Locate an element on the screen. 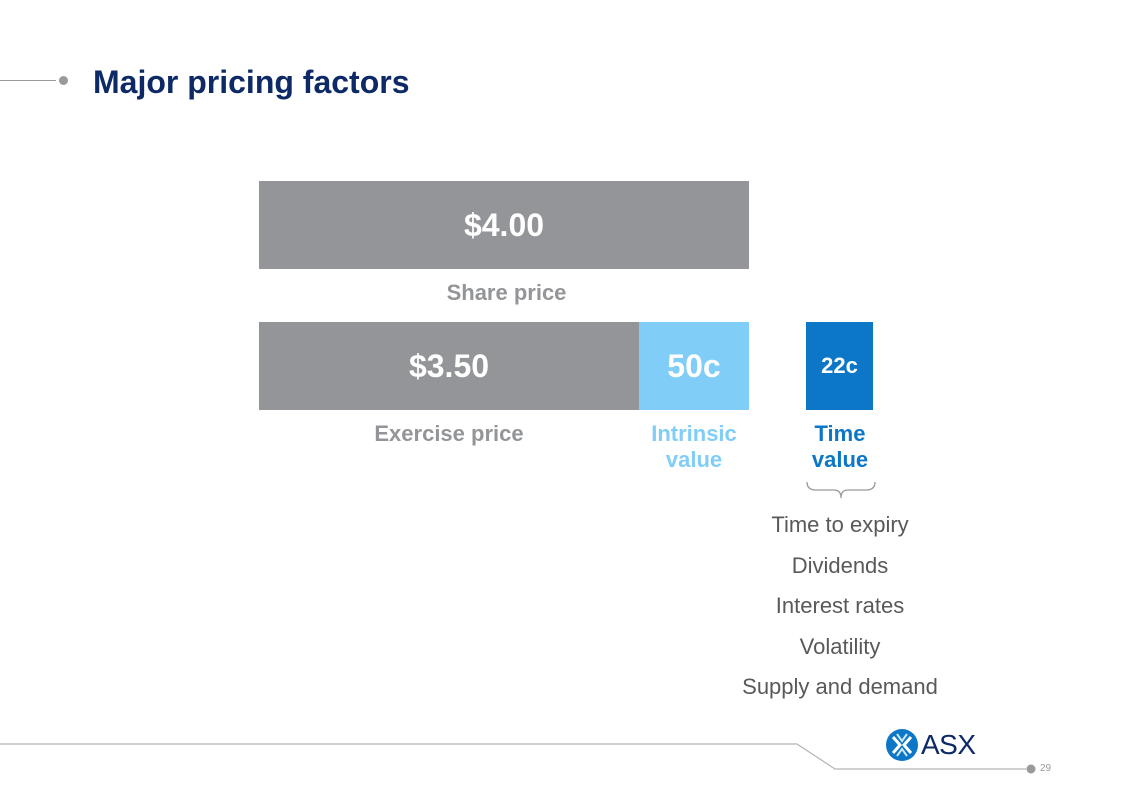  exercise-price-bar: $3.50 is located at coordinates (449, 366).